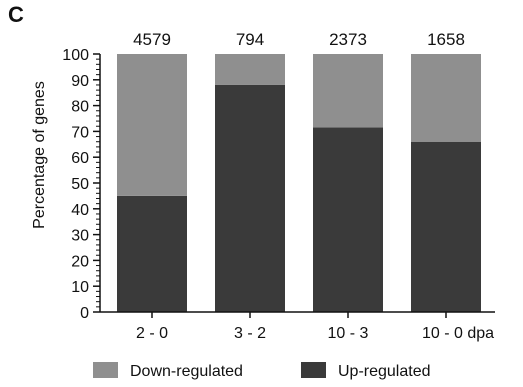  I want to click on y-tick-label: 50, so click(80, 184).